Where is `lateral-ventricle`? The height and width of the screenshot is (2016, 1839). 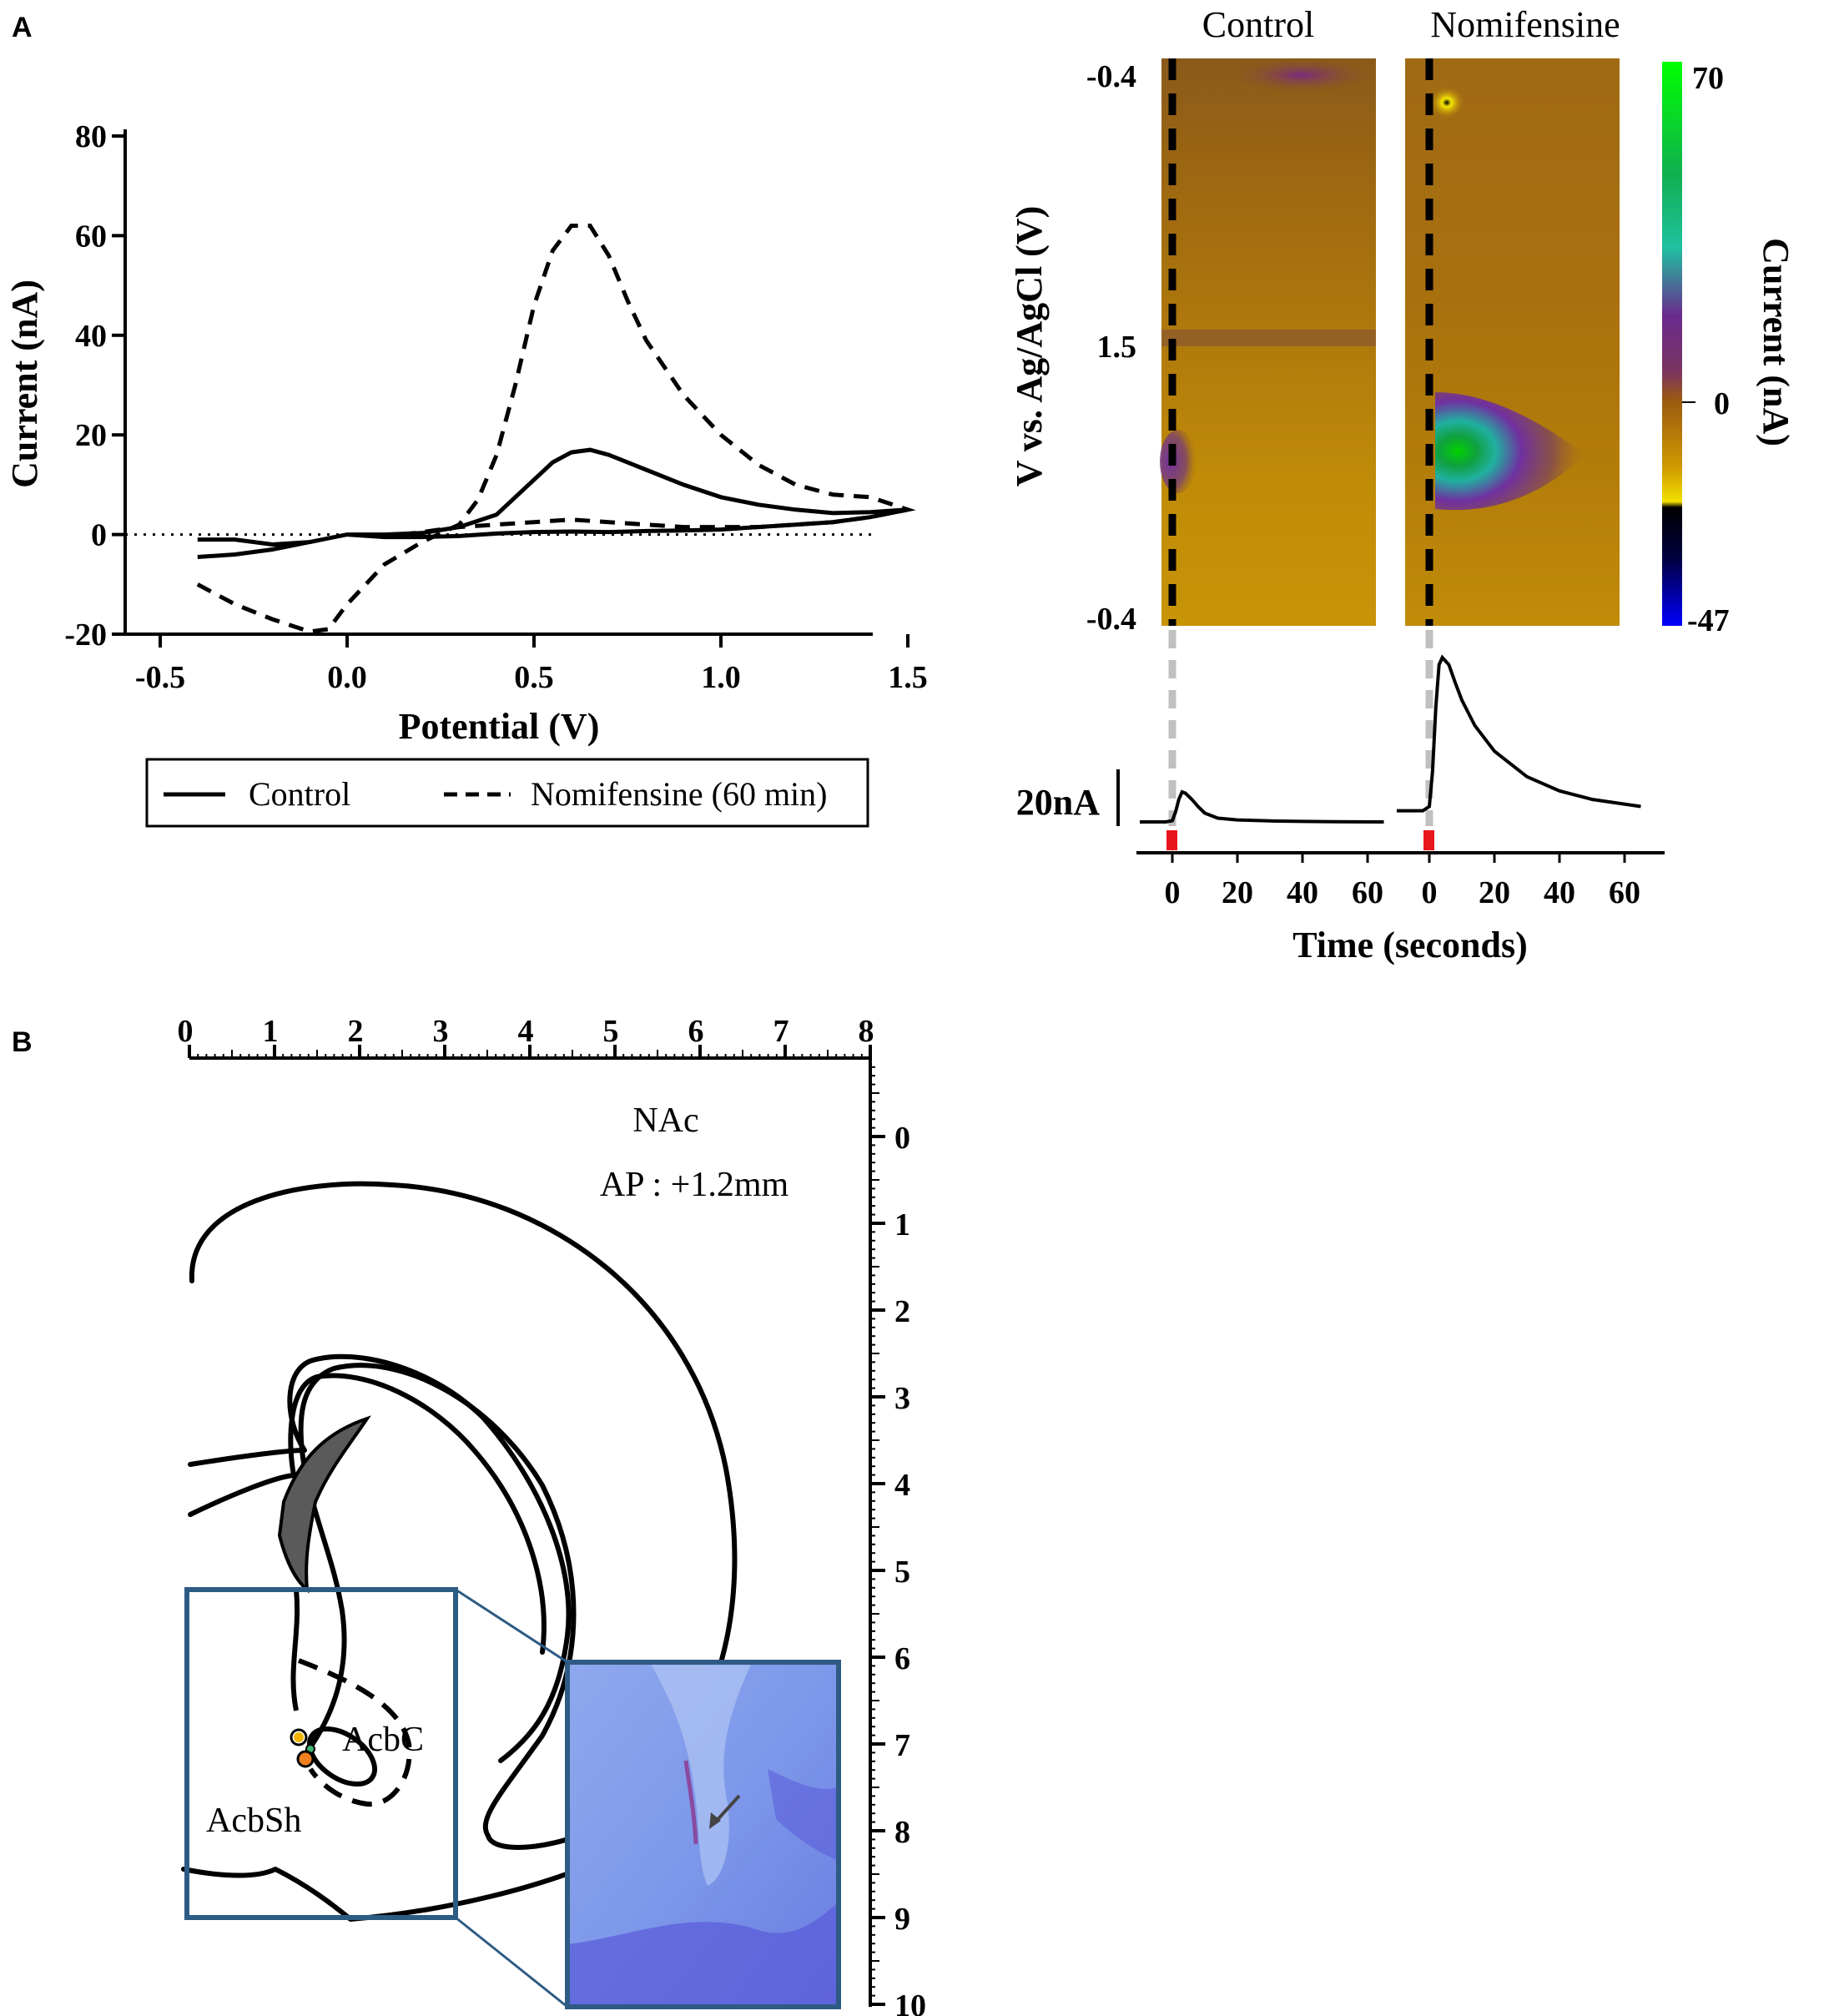 lateral-ventricle is located at coordinates (324, 1505).